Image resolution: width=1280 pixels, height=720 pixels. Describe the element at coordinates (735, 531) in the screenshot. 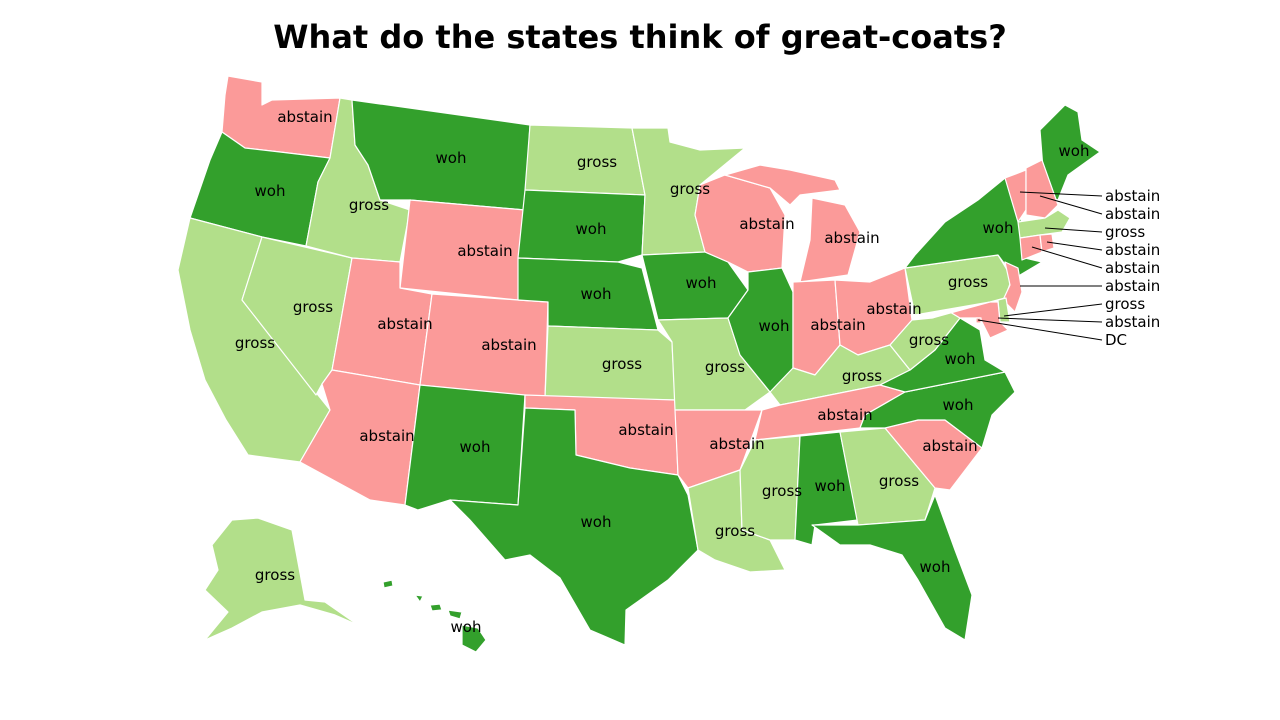

I see `label-LA: gross` at that location.